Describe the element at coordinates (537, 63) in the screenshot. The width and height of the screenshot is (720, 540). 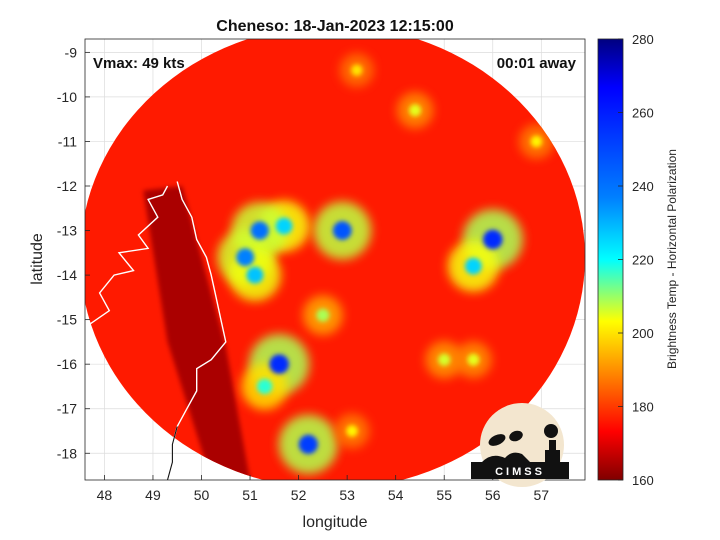
I see `time-offset-annotation: 00:01 away` at that location.